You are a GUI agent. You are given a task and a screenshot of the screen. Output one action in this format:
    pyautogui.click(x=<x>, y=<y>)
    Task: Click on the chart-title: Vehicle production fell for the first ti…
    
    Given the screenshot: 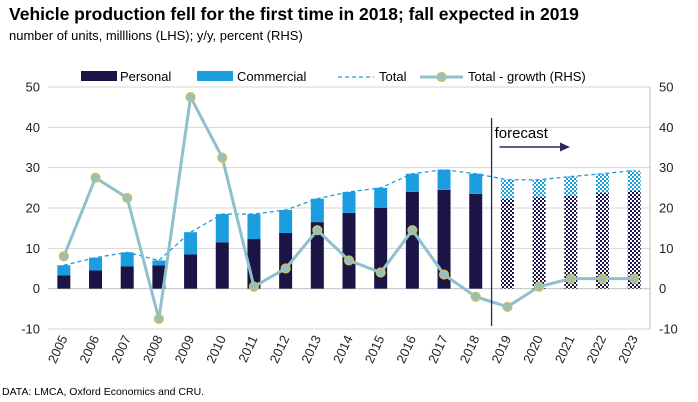 What is the action you would take?
    pyautogui.click(x=294, y=14)
    